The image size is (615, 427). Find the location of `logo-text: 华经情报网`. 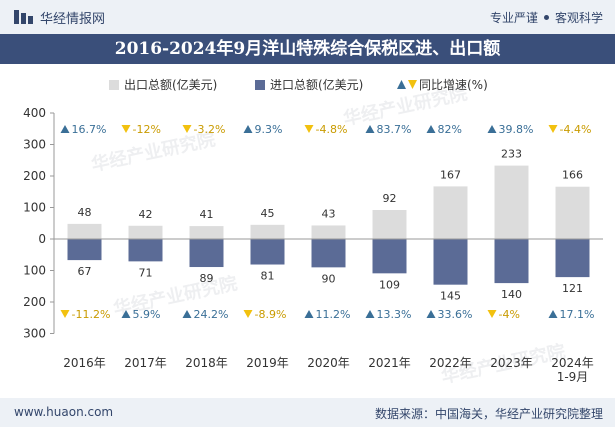

logo-text: 华经情报网 is located at coordinates (73, 19).